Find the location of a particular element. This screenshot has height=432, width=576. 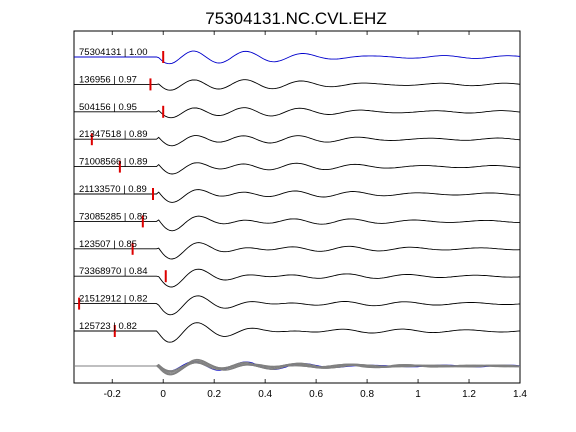

trace-21133570: 21133570 | 0.89 is located at coordinates (297, 193).